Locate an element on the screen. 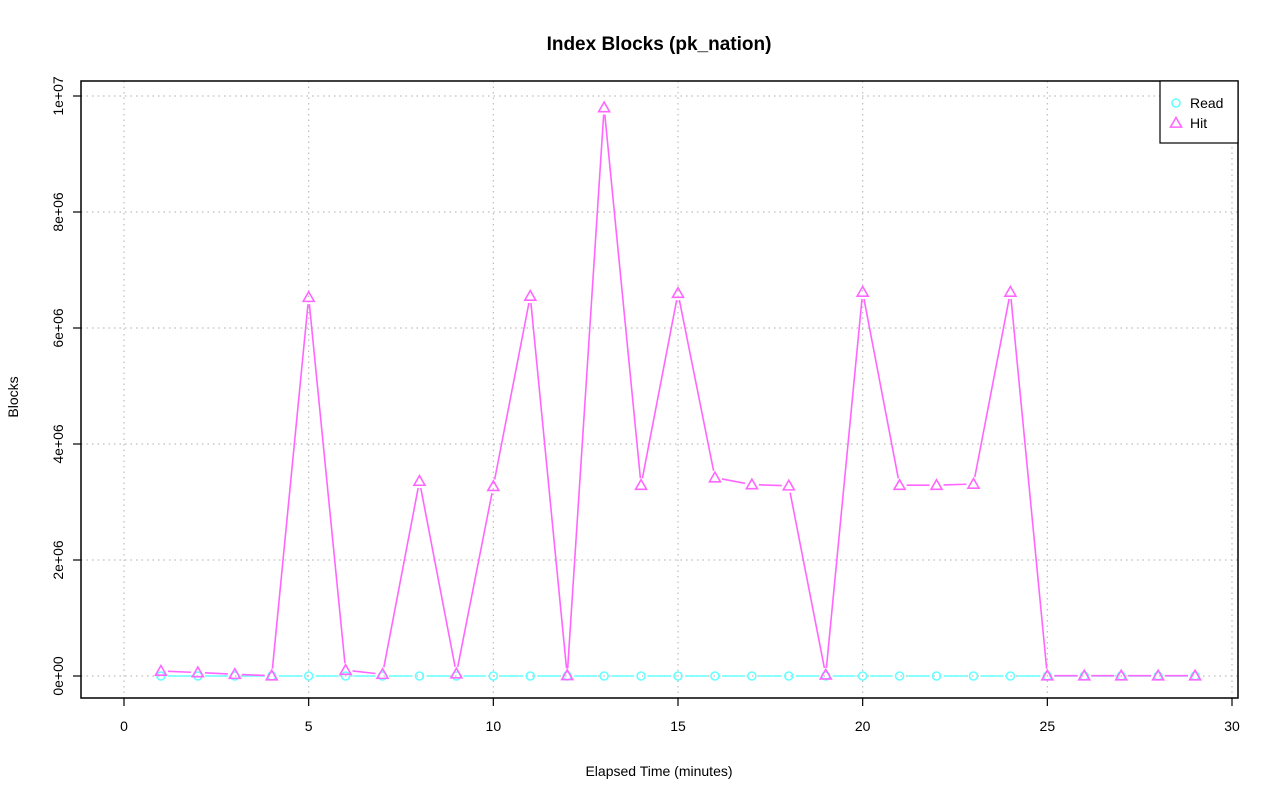  x-tick-label: 20 is located at coordinates (863, 726).